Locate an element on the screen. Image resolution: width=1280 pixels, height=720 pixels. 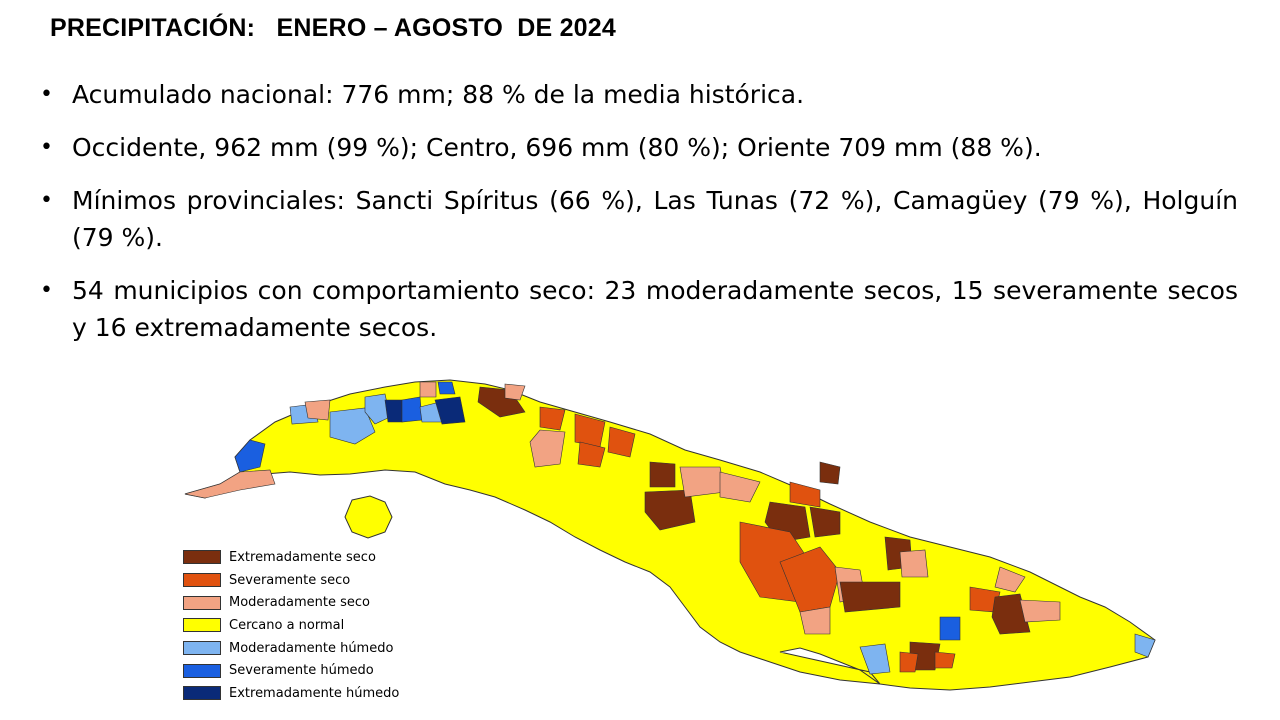
region-eastern is located at coordinates (1007, 620).